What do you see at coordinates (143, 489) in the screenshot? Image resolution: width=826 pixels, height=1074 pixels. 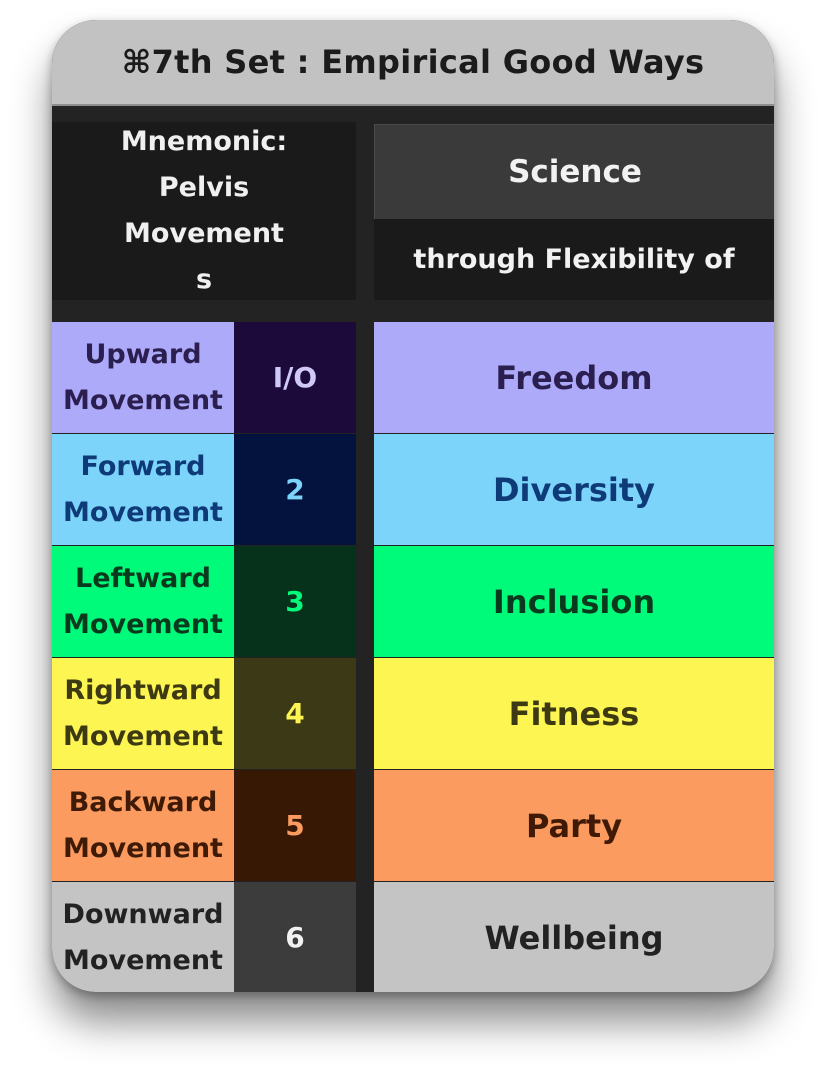 I see `movement-label: Forward Movement` at bounding box center [143, 489].